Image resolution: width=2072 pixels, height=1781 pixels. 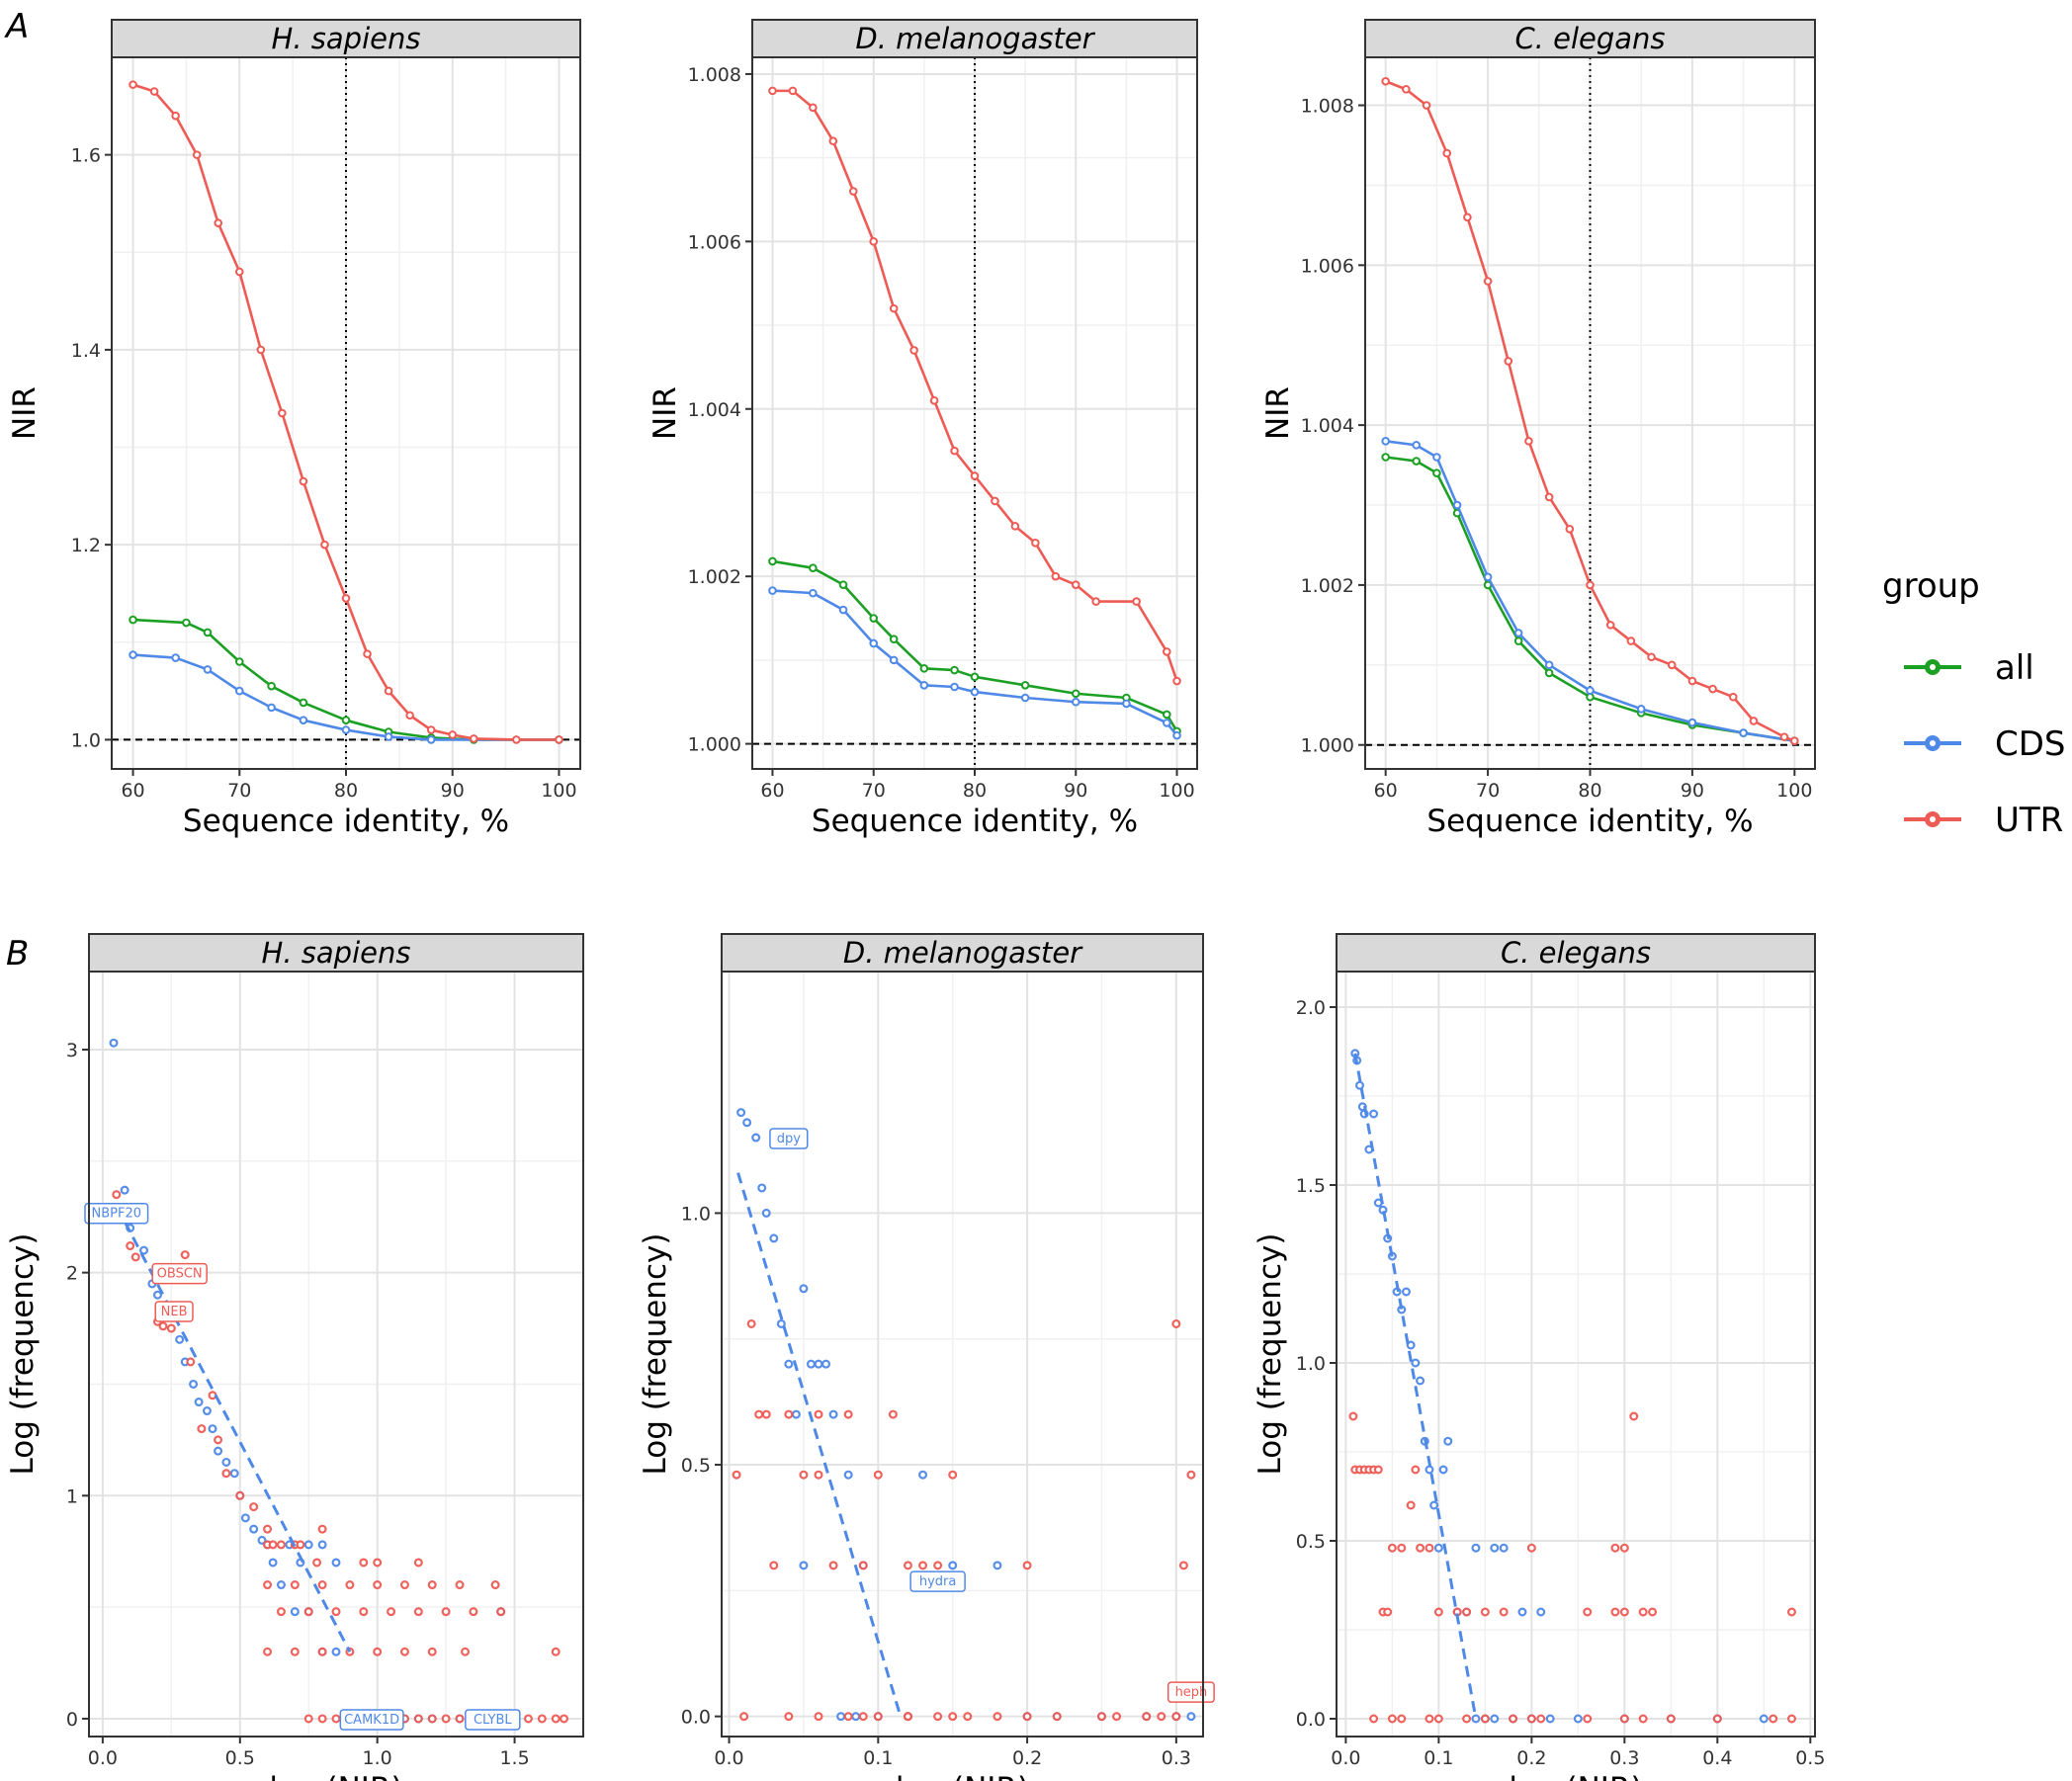 I want to click on y-axis-title: NIR, so click(x=25, y=413).